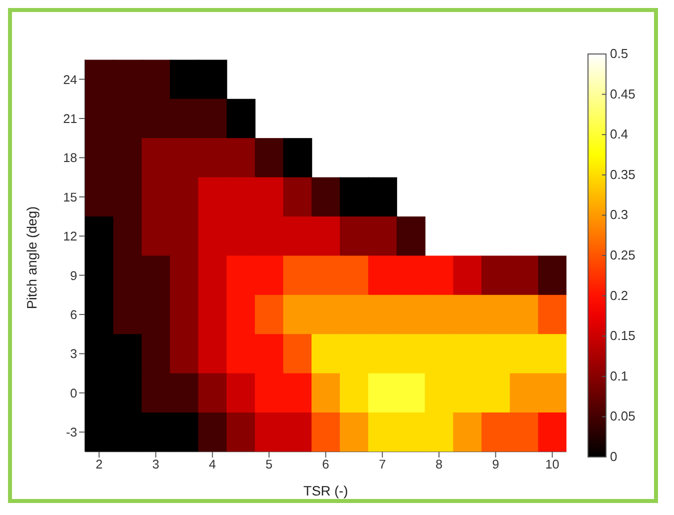 The width and height of the screenshot is (674, 515). I want to click on x-tick-label: 2, so click(99, 464).